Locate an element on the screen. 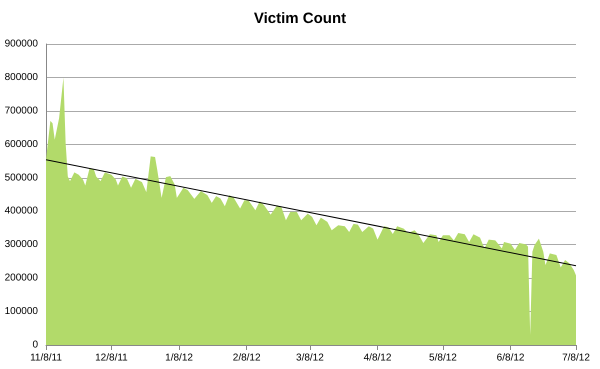  y-tick-label: 200000 is located at coordinates (21, 278).